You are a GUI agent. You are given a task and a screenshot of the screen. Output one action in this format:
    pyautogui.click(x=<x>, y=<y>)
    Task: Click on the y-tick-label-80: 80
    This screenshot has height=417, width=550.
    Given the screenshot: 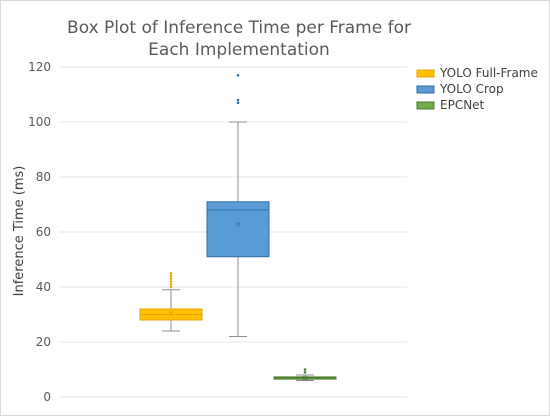 What is the action you would take?
    pyautogui.click(x=43, y=177)
    